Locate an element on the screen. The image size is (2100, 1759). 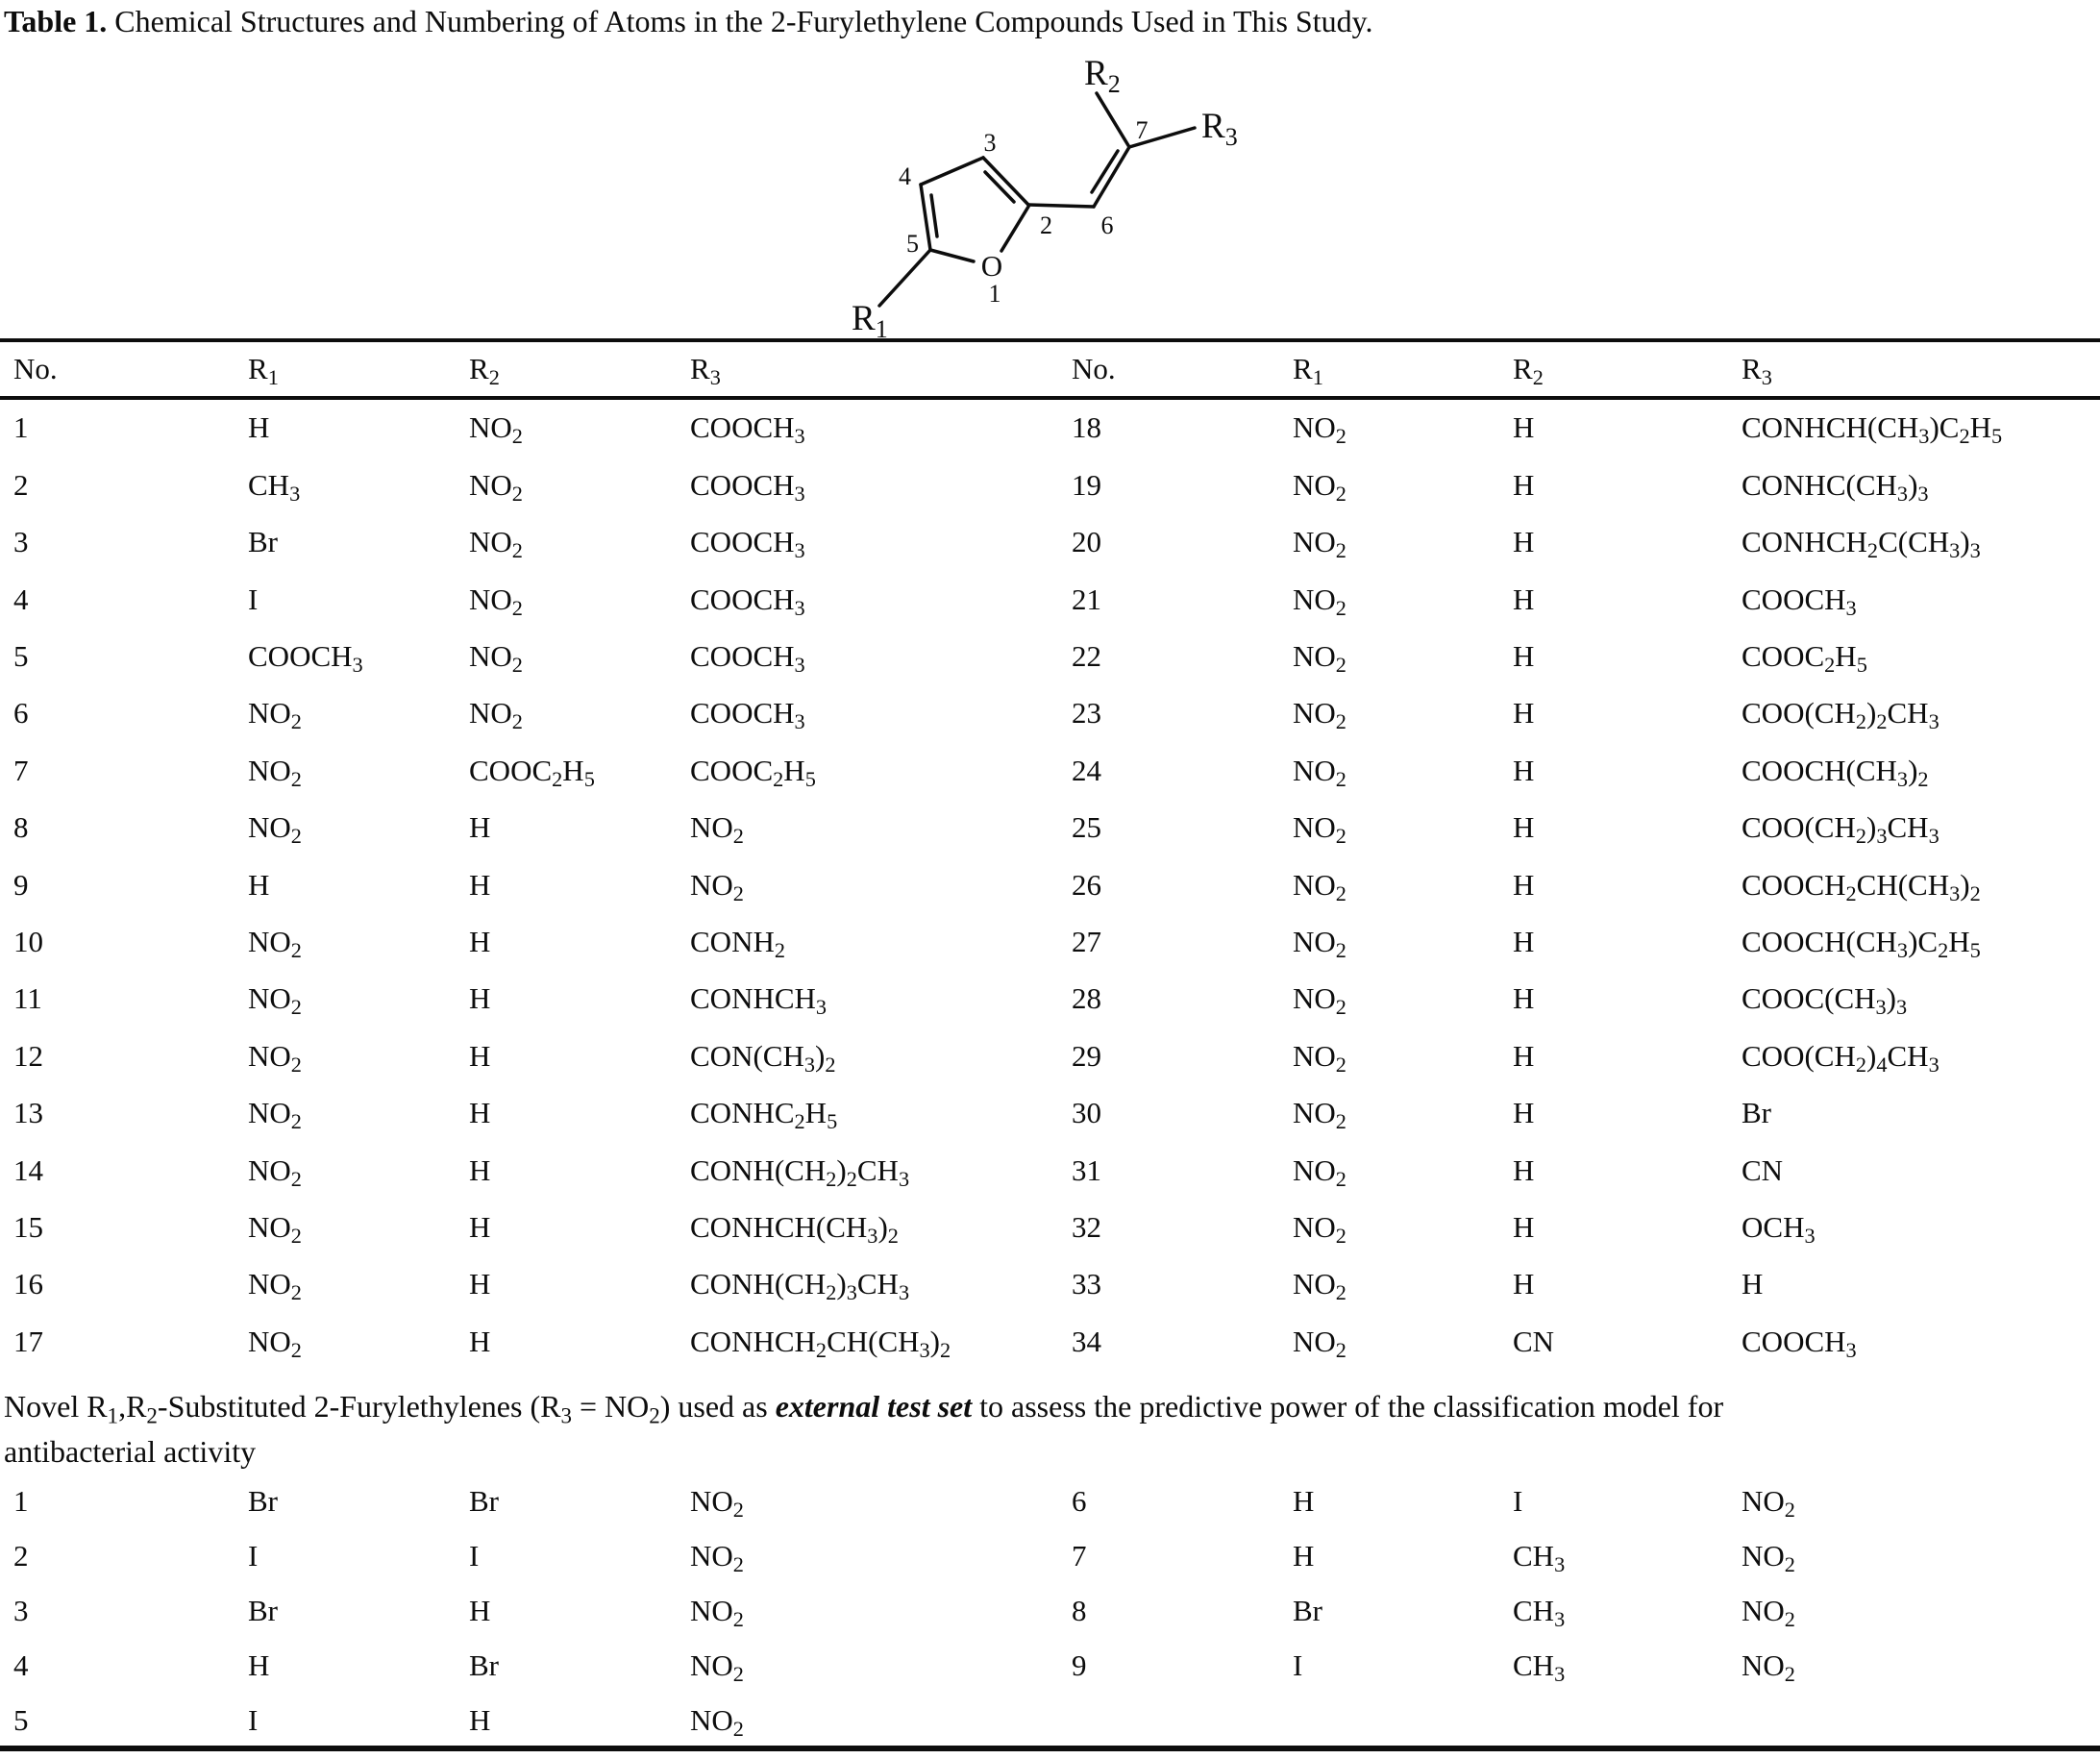
row-no: 20 is located at coordinates (1087, 542).